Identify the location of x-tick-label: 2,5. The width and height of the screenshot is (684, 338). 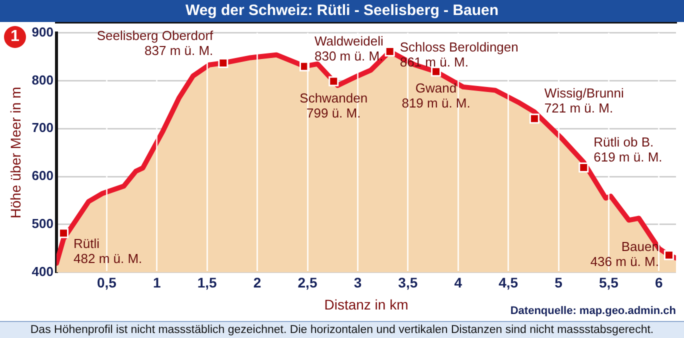
(308, 282).